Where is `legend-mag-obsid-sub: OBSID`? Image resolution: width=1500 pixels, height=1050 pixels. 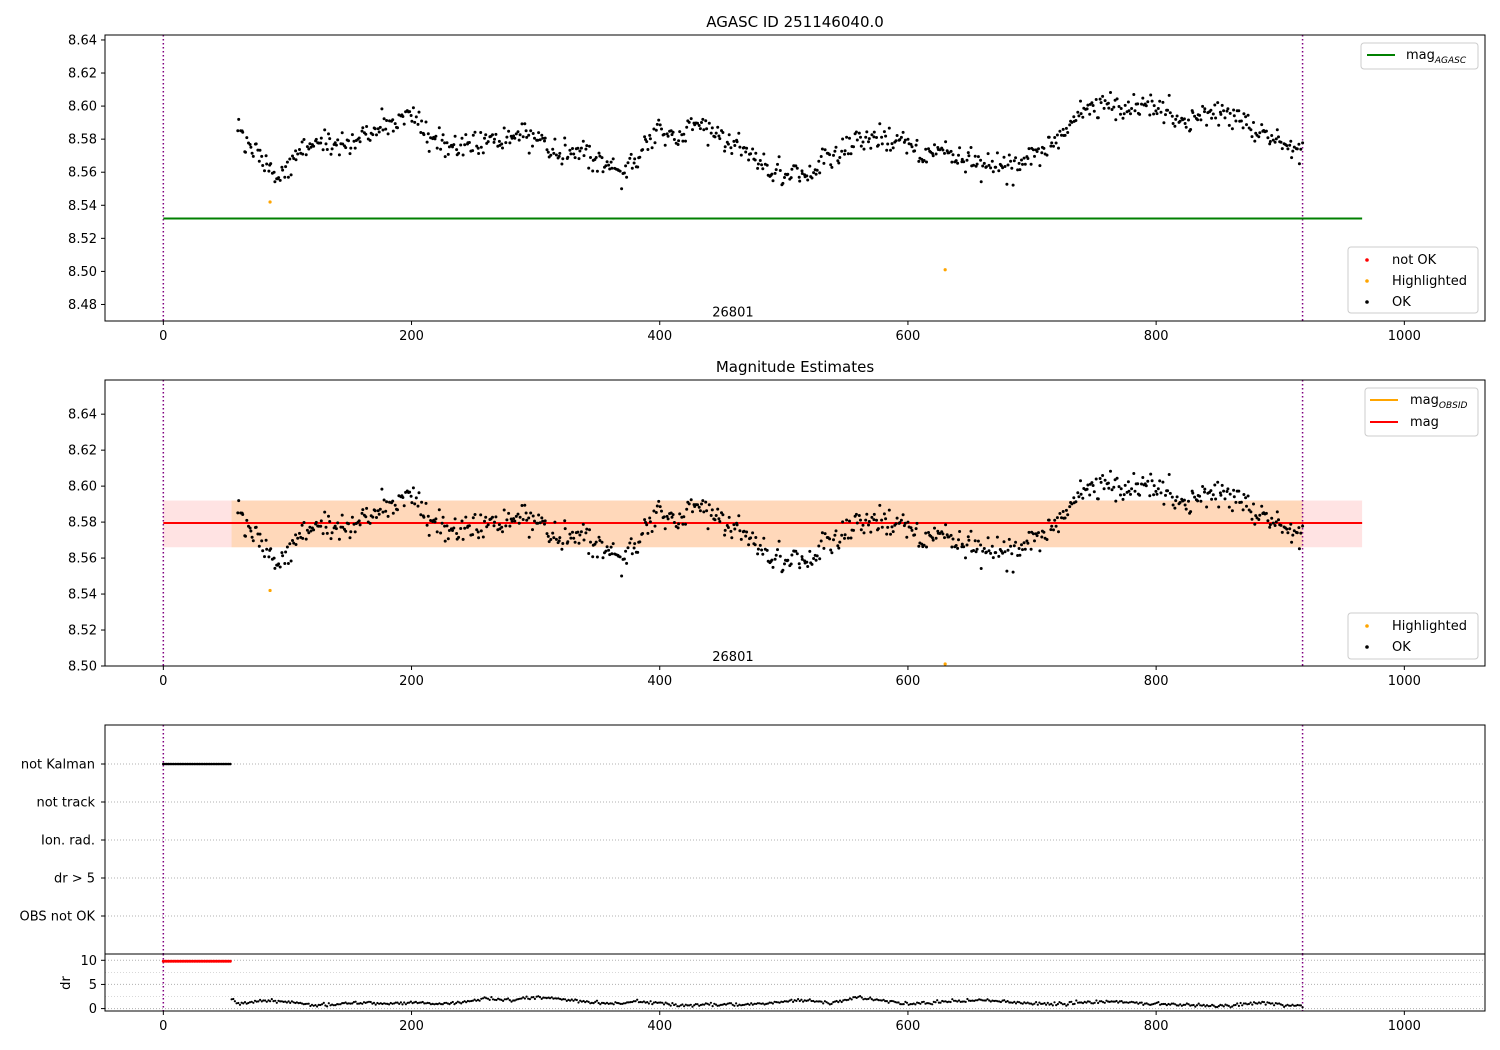
legend-mag-obsid-sub: OBSID is located at coordinates (1453, 406).